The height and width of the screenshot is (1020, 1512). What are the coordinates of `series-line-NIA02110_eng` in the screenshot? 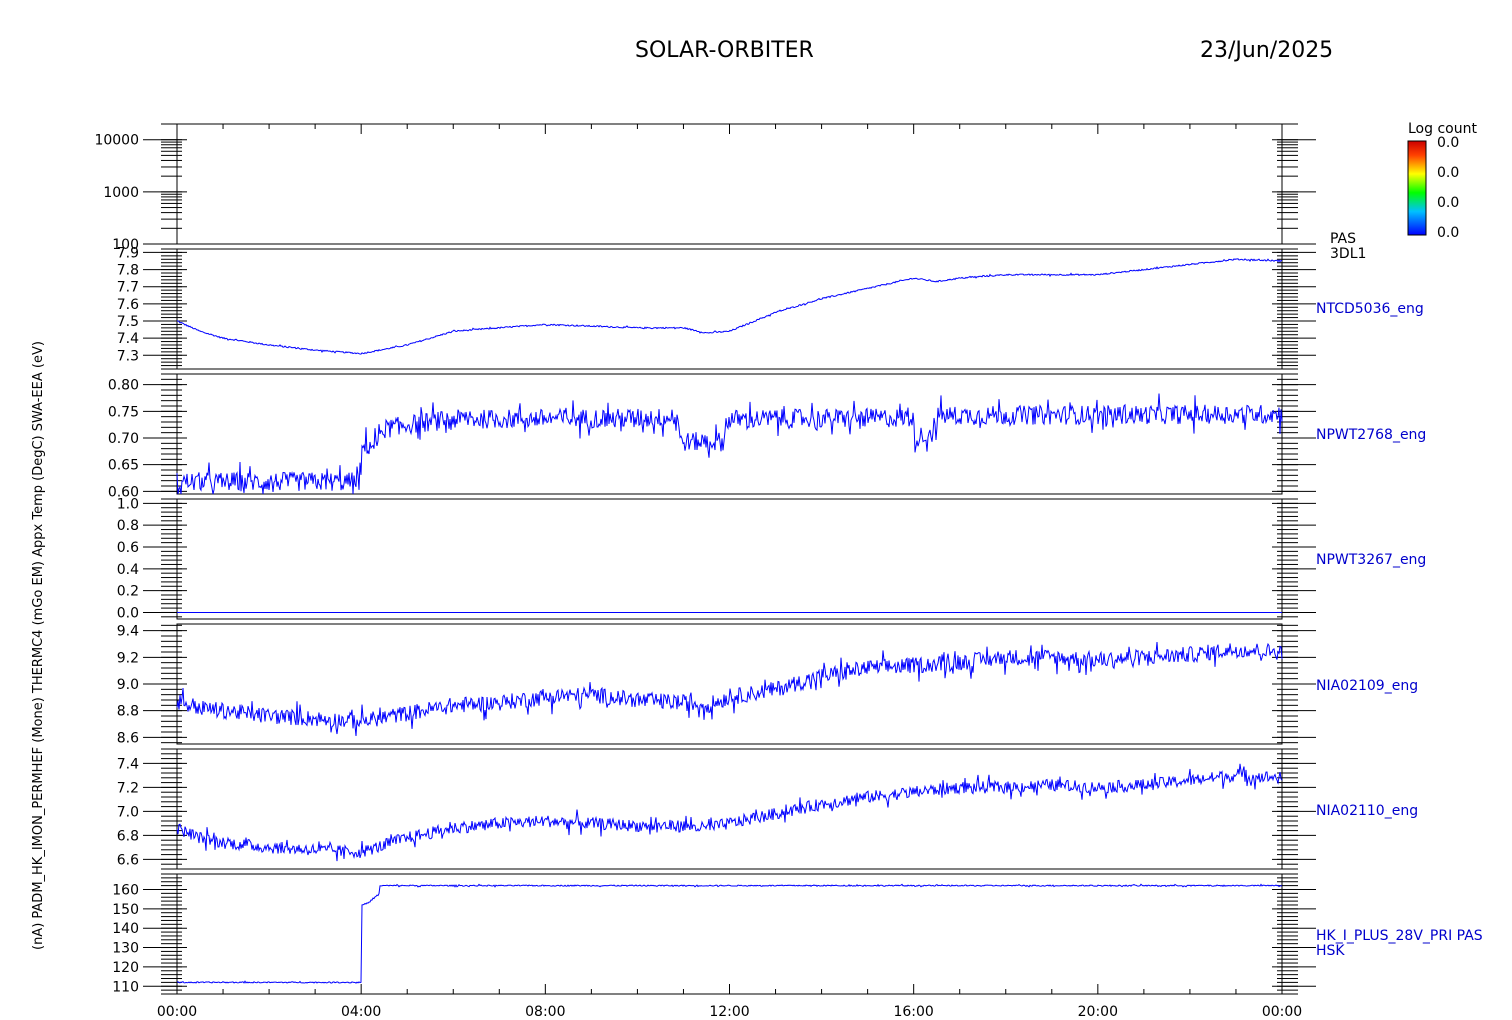 It's located at (729, 812).